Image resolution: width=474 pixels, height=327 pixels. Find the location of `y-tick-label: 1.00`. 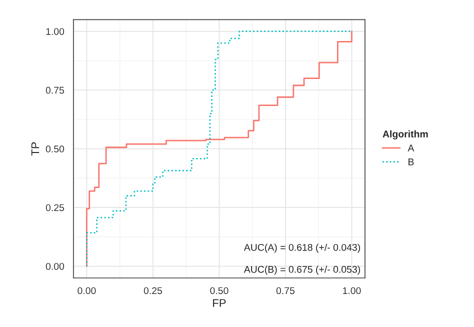

y-tick-label: 1.00 is located at coordinates (55, 31).